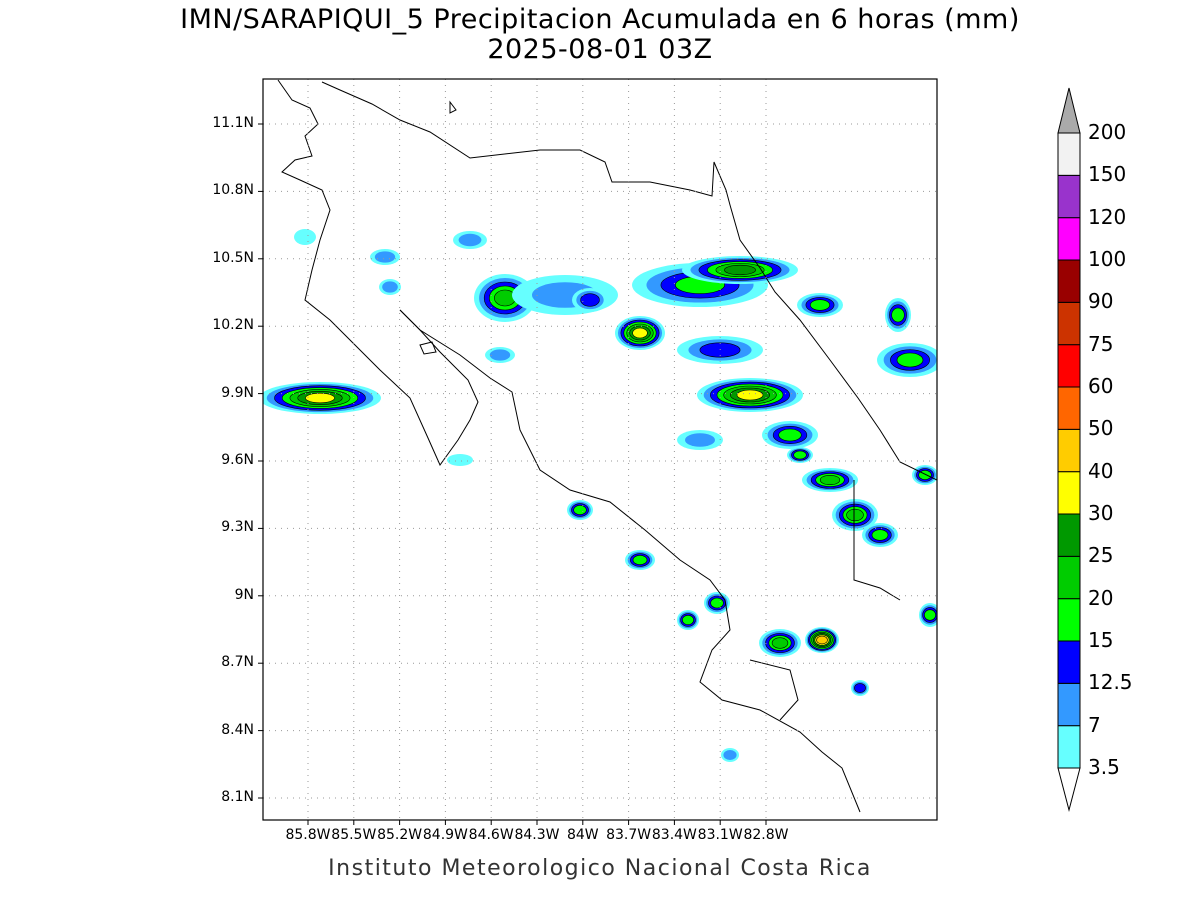 The image size is (1200, 900). What do you see at coordinates (1101, 386) in the screenshot?
I see `colorbar-label: 60` at bounding box center [1101, 386].